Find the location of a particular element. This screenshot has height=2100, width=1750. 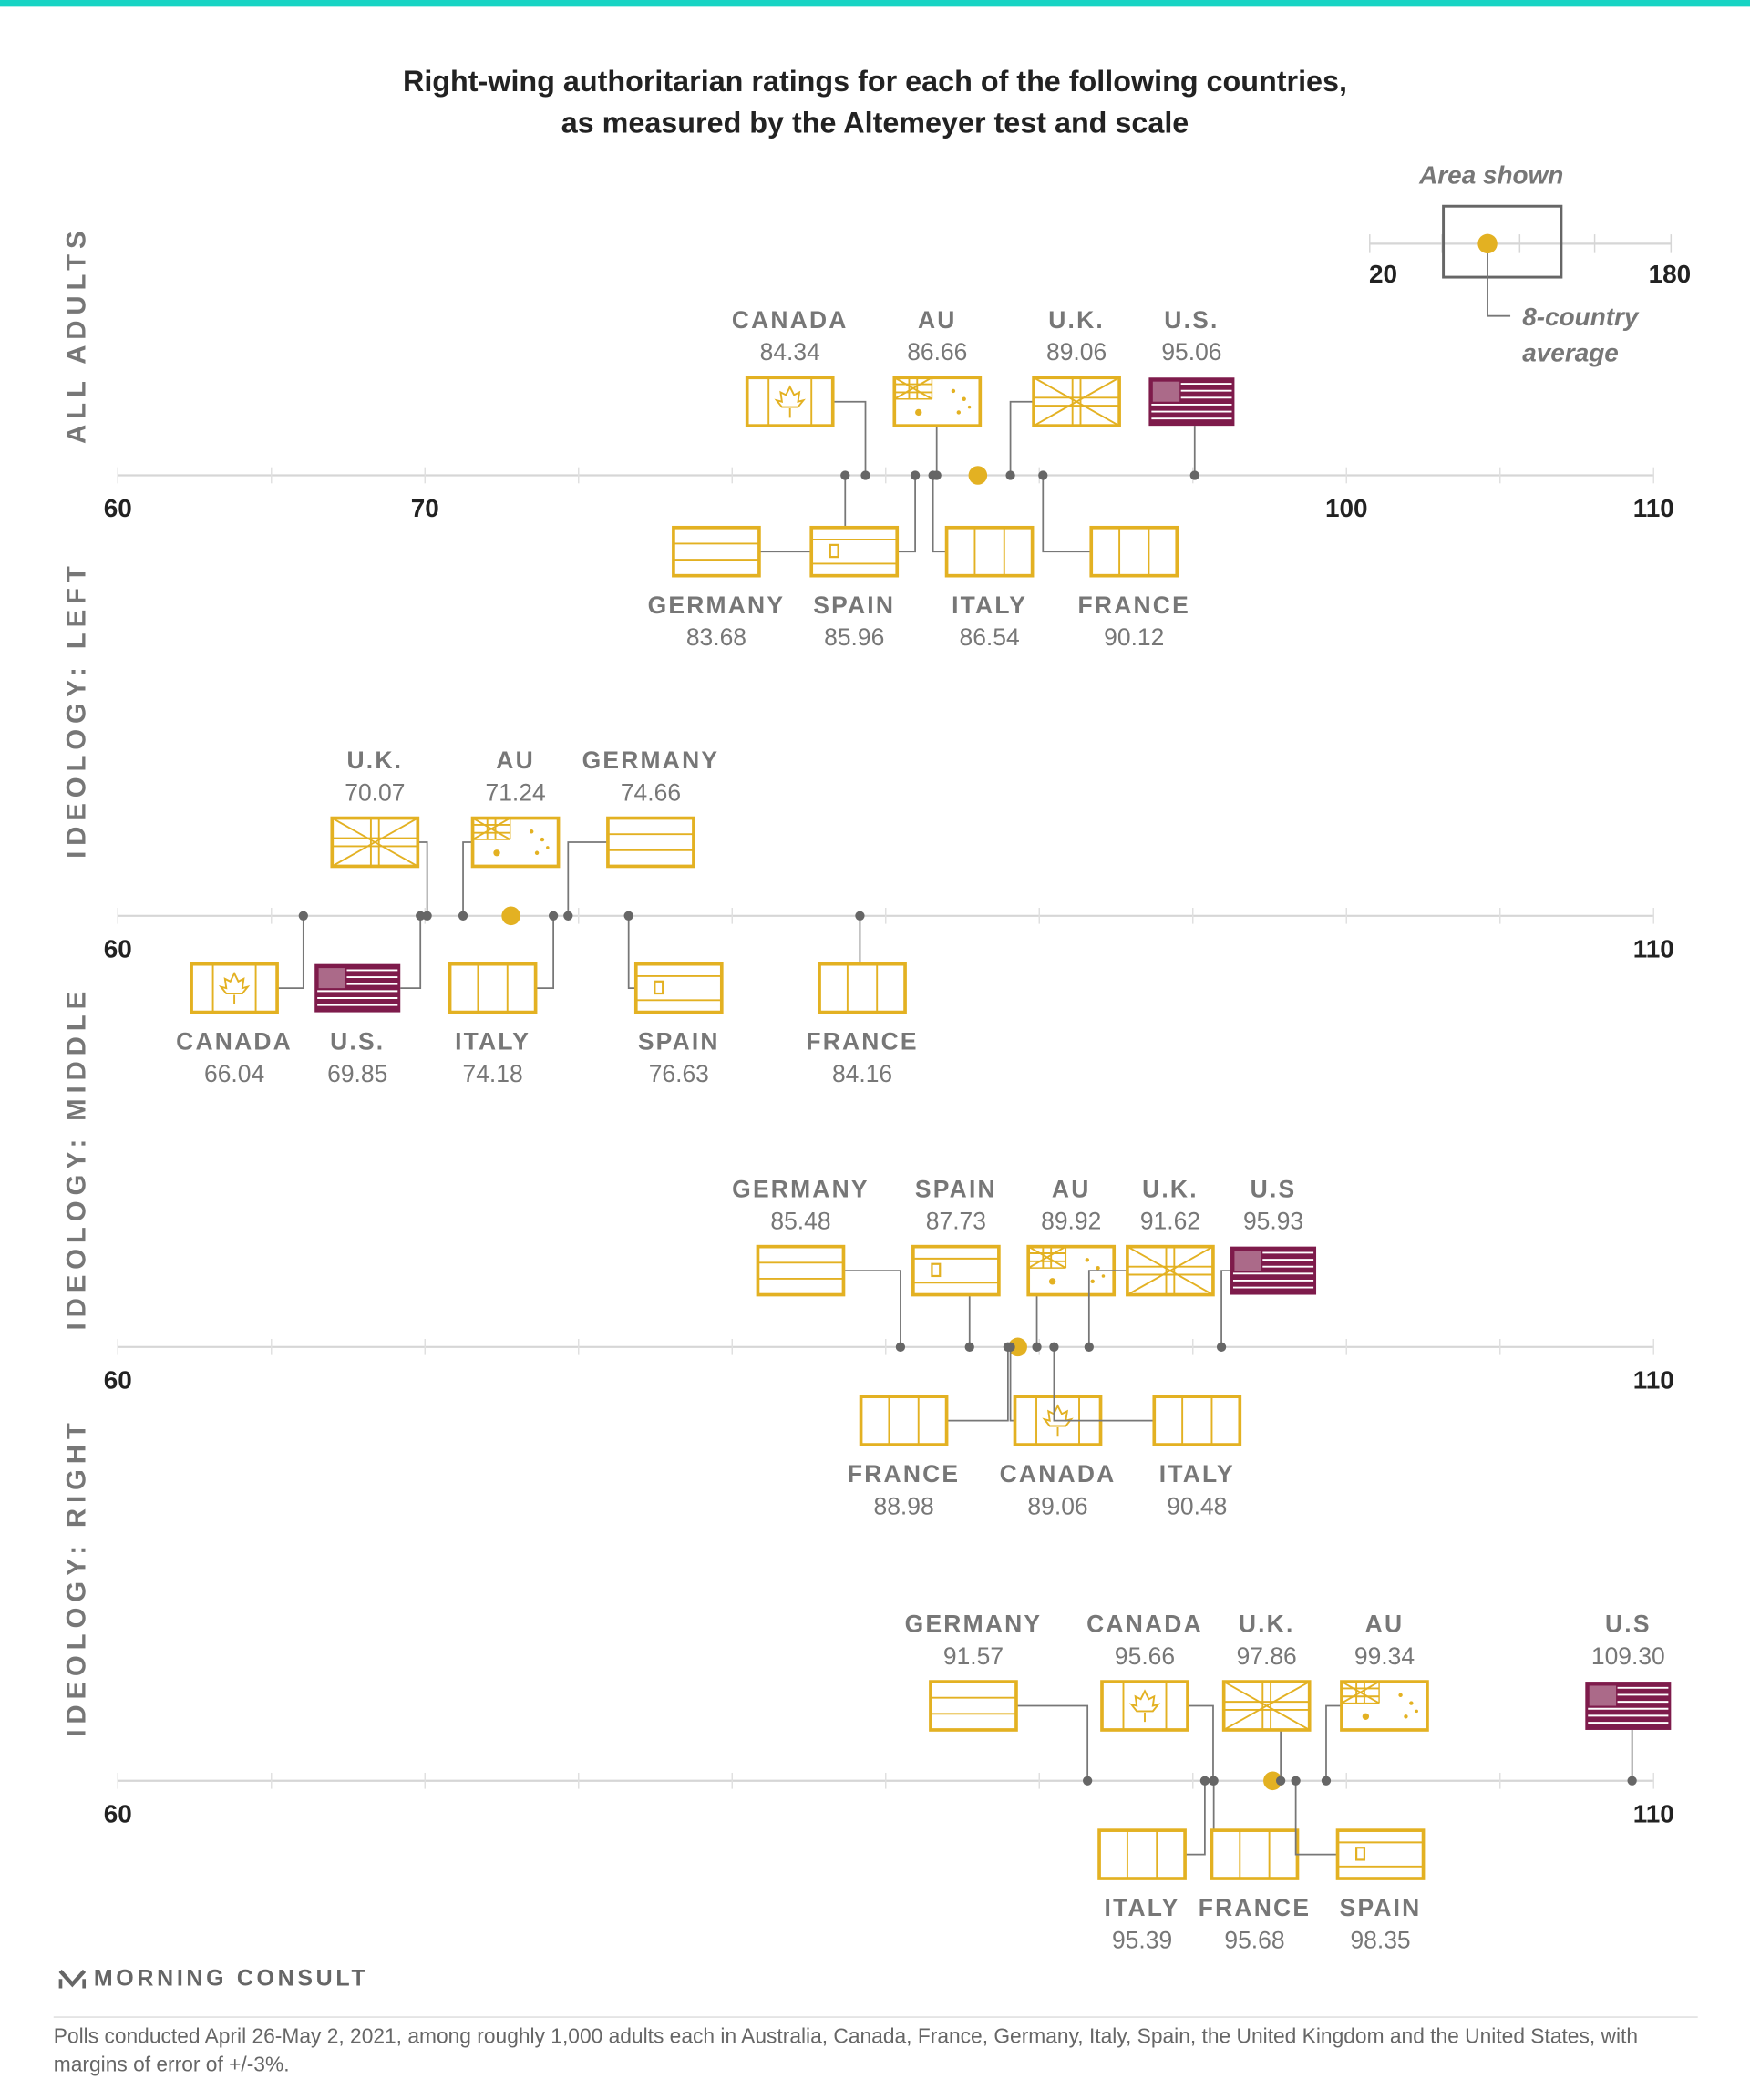

france-flag-icon is located at coordinates (863, 988).